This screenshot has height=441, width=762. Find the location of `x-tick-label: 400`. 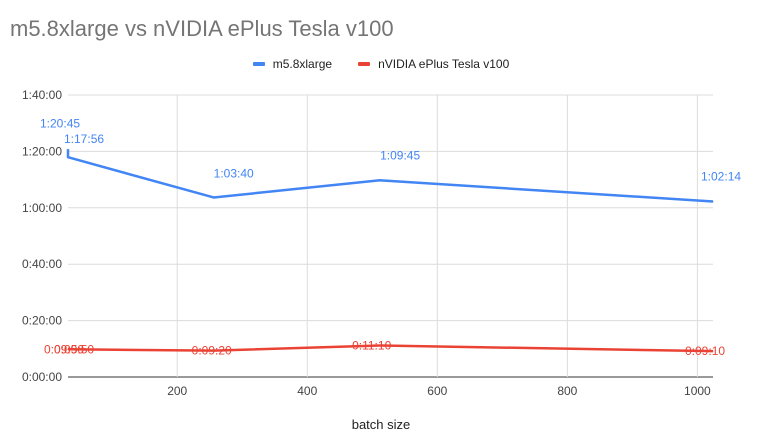

x-tick-label: 400 is located at coordinates (307, 391).